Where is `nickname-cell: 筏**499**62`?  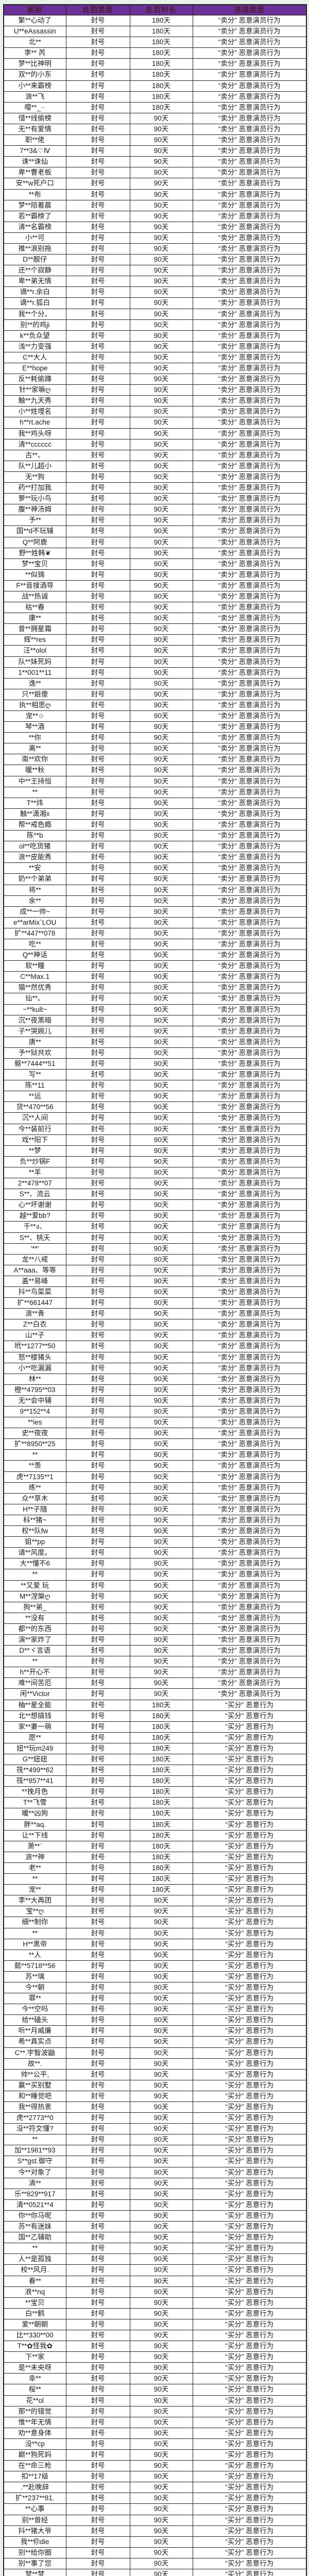
nickname-cell: 筏**499**62 is located at coordinates (34, 1770).